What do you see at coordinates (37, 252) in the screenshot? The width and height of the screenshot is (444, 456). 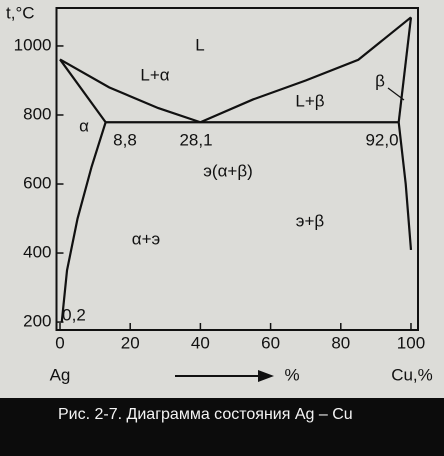 I see `y-tick-label: 400` at bounding box center [37, 252].